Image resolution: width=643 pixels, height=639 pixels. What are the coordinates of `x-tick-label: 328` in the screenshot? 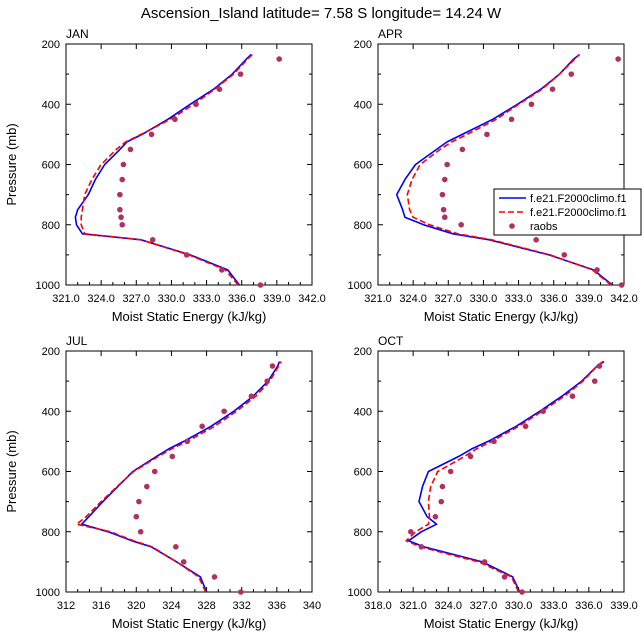 It's located at (206, 606).